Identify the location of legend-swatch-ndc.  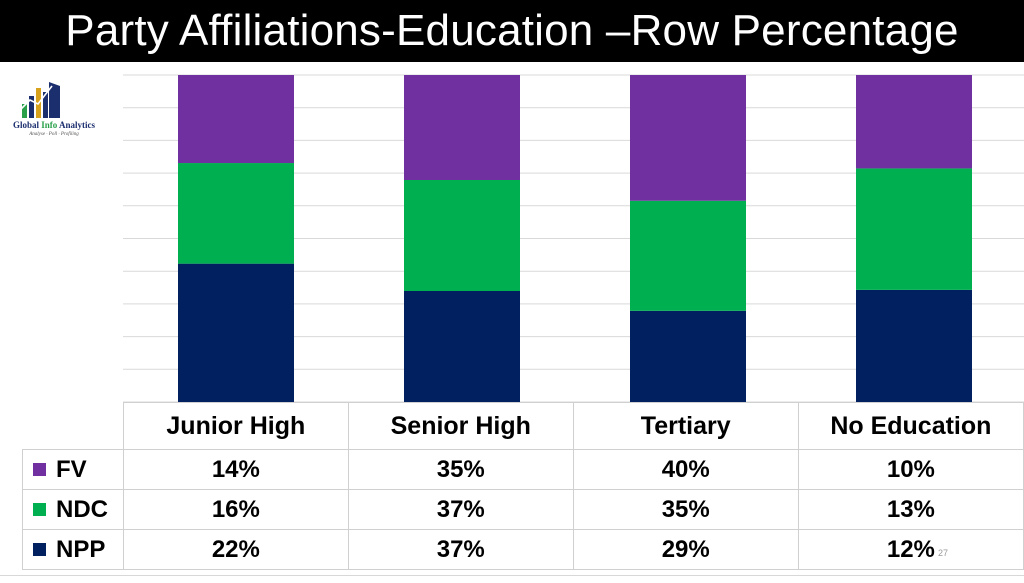
(39, 509).